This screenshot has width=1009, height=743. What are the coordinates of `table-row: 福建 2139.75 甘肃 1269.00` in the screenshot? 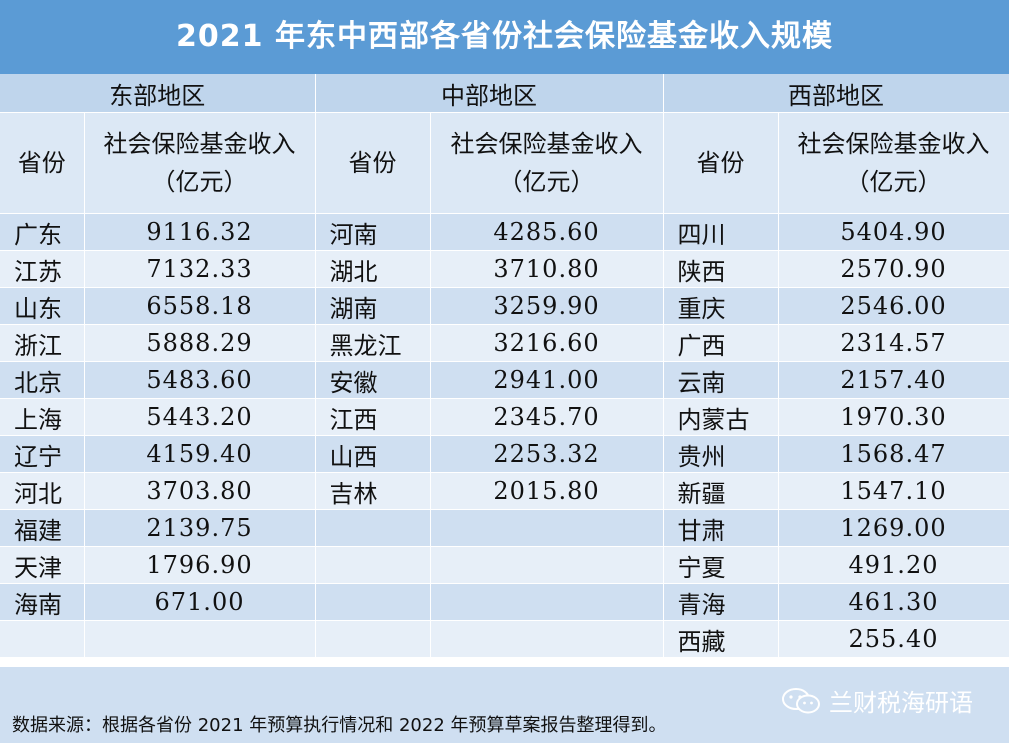 It's located at (504, 528).